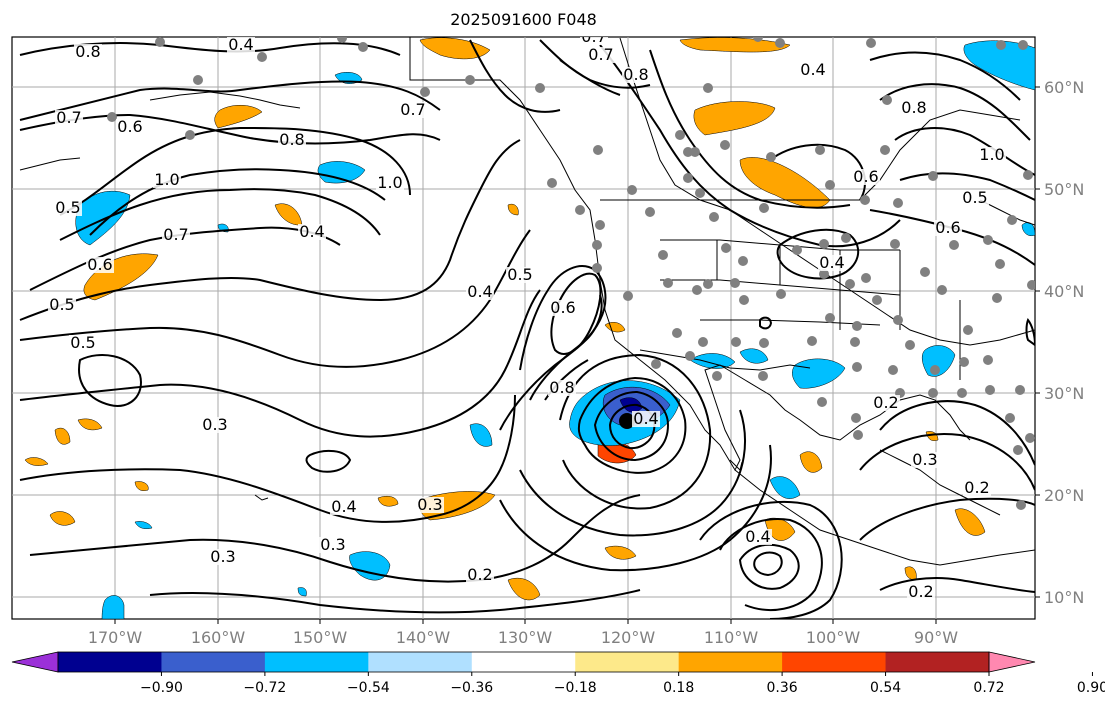 This screenshot has height=712, width=1105. What do you see at coordinates (1012, 662) in the screenshot?
I see `colorbar-extend-high` at bounding box center [1012, 662].